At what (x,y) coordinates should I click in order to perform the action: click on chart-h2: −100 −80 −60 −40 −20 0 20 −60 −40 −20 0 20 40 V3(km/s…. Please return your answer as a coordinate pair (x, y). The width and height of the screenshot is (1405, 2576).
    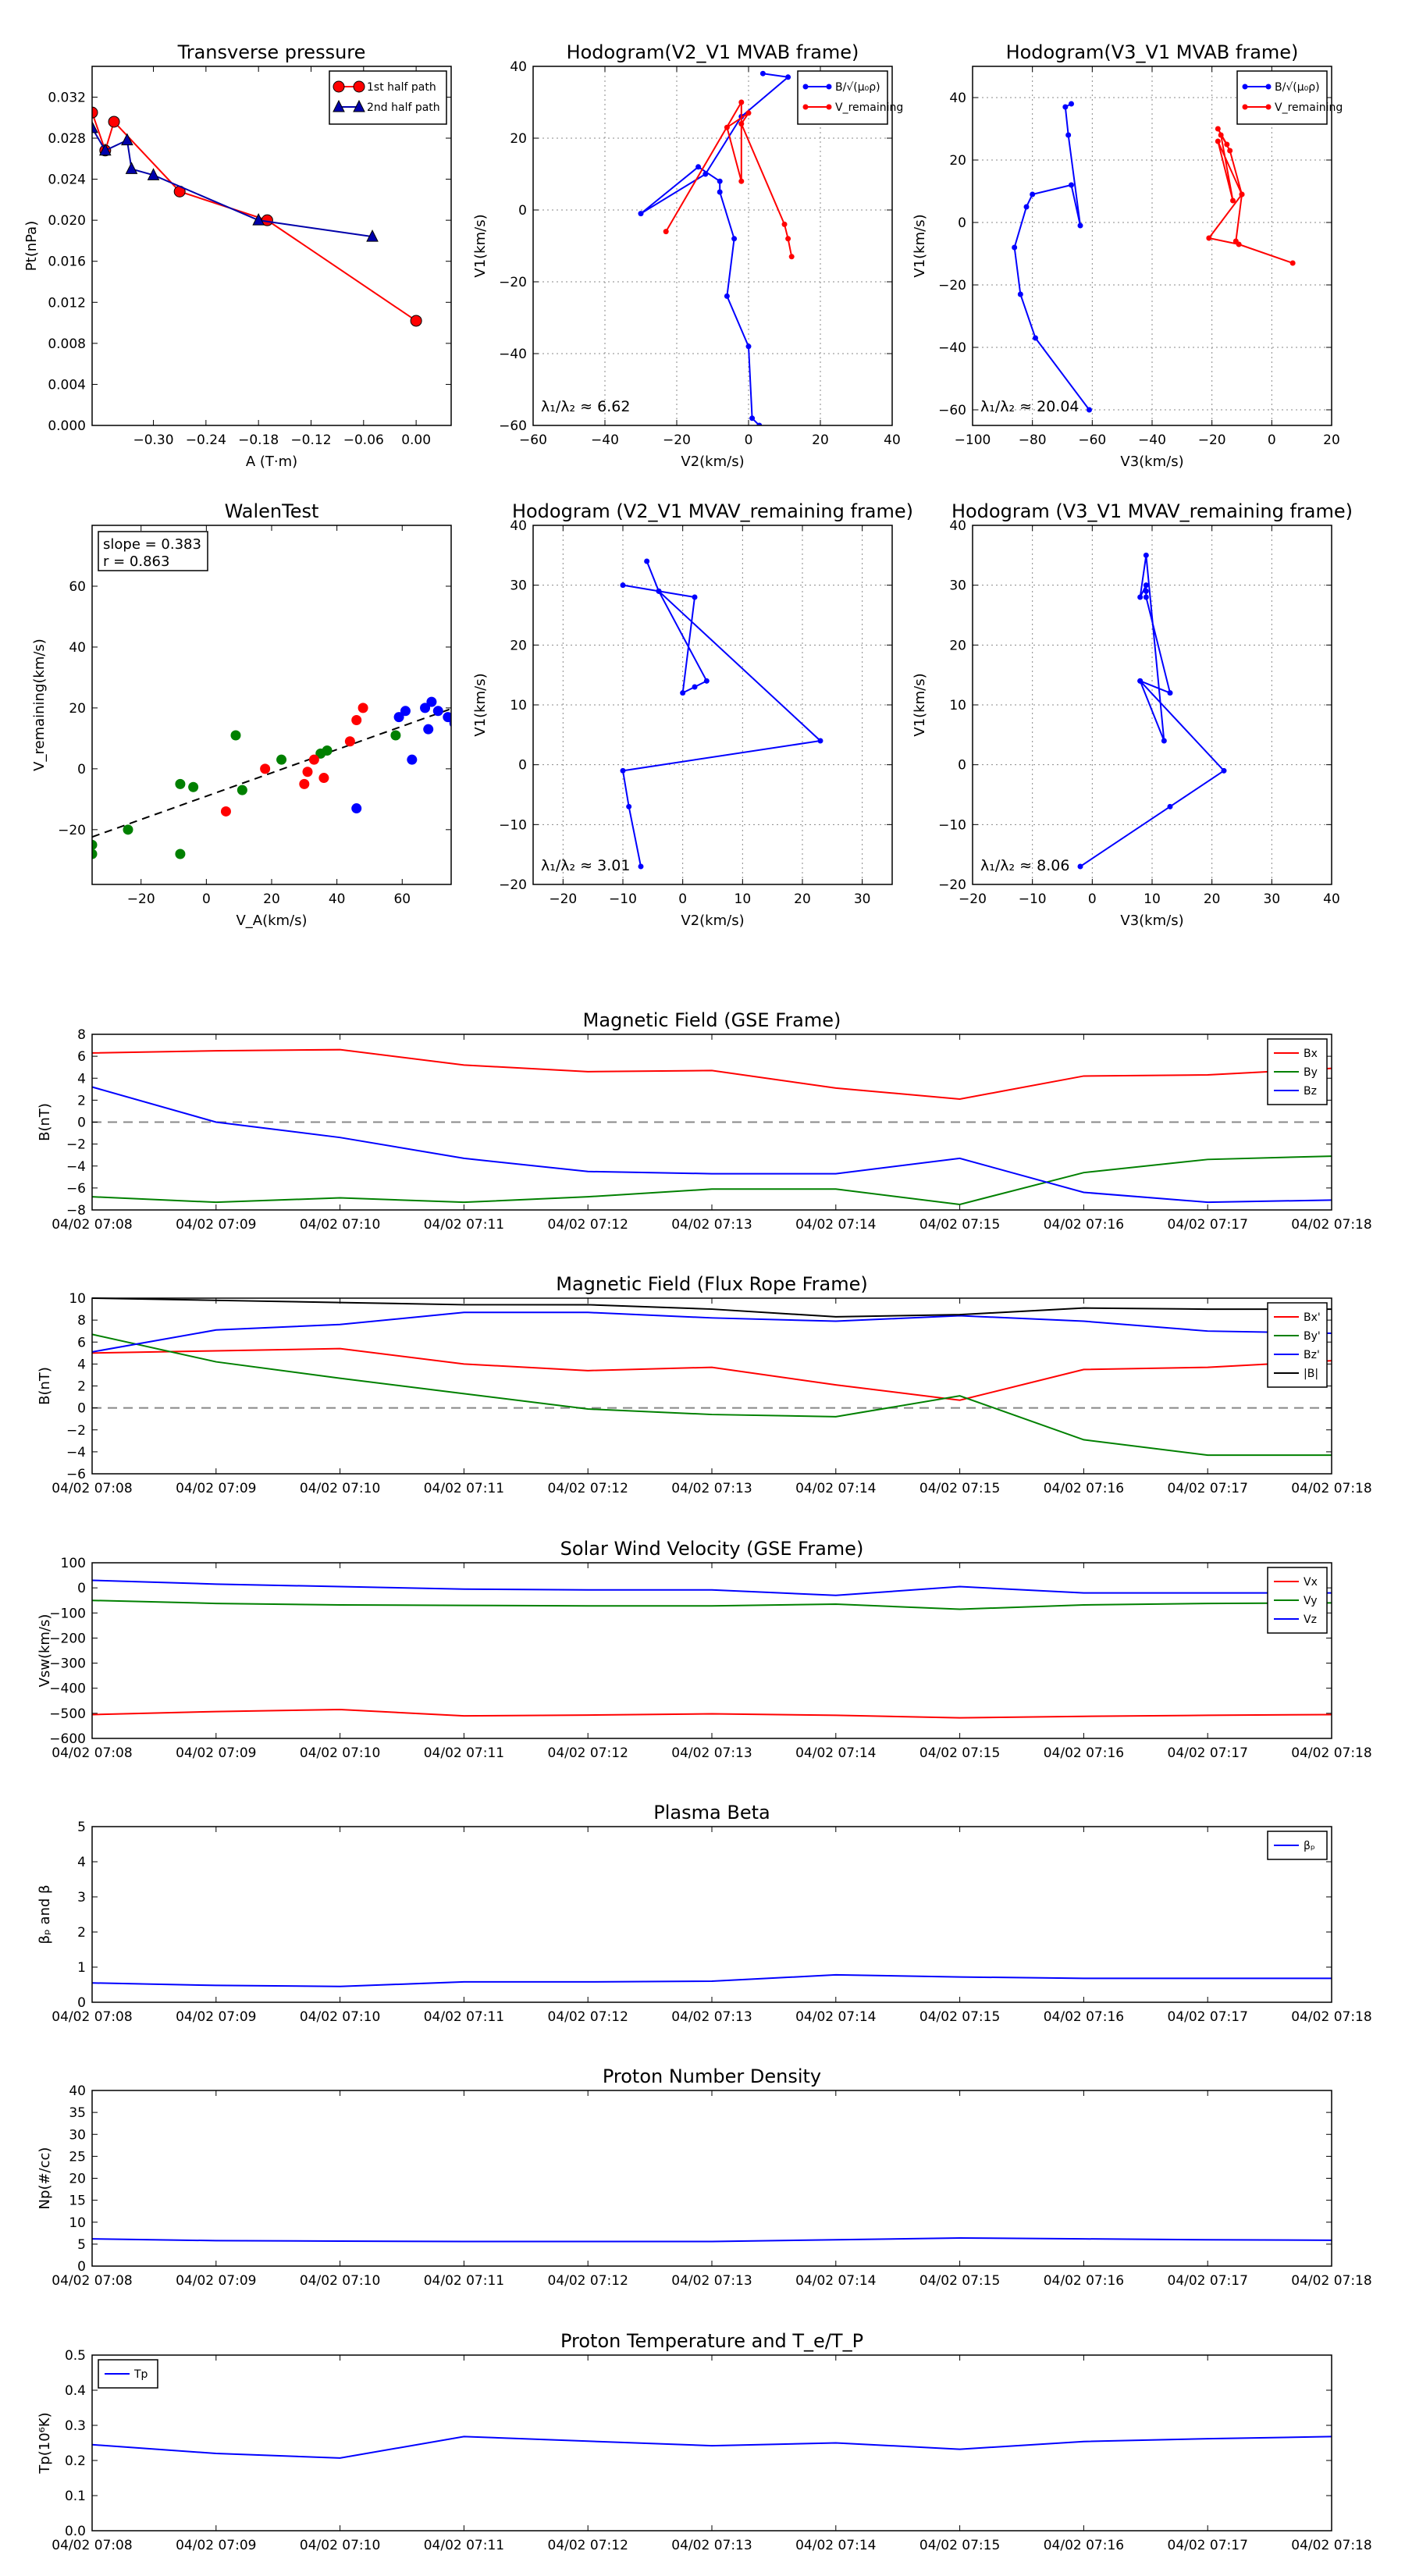
    Looking at the image, I should click on (1128, 255).